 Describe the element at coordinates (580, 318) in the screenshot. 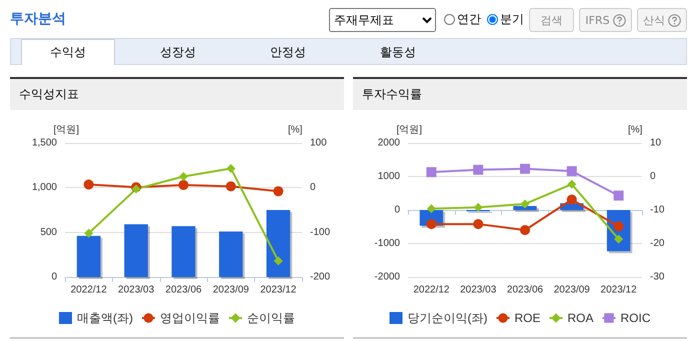

I see `legend-label: ROA` at that location.